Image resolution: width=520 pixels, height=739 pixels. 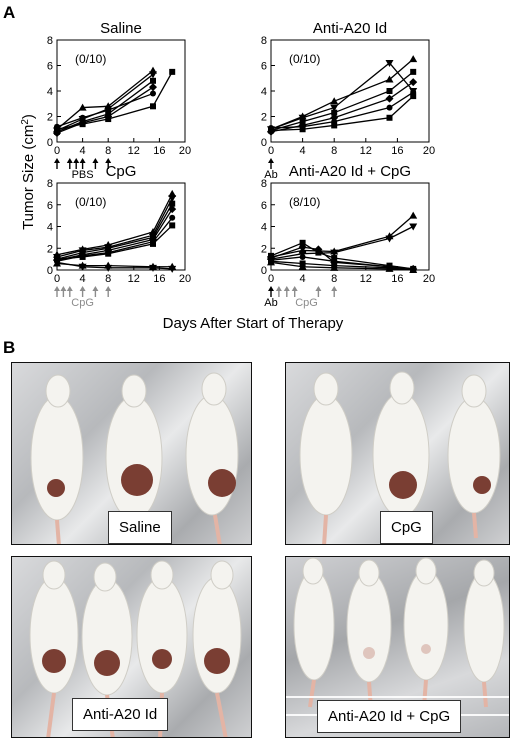 What do you see at coordinates (50, 41) in the screenshot?
I see `y-tick-label: 8` at bounding box center [50, 41].